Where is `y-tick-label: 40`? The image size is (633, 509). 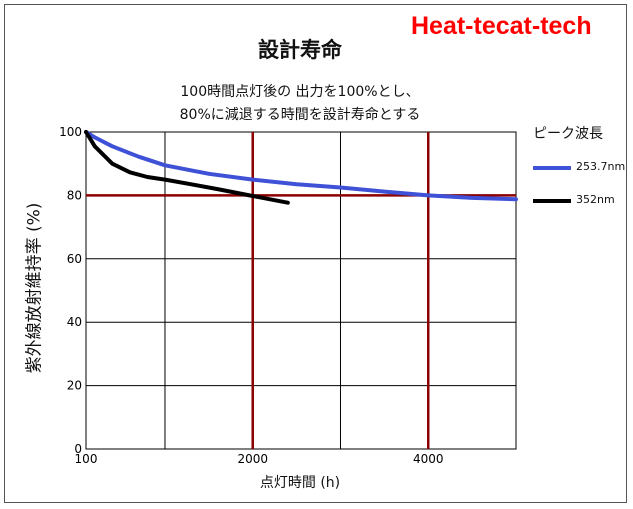 y-tick-label: 40 is located at coordinates (74, 322).